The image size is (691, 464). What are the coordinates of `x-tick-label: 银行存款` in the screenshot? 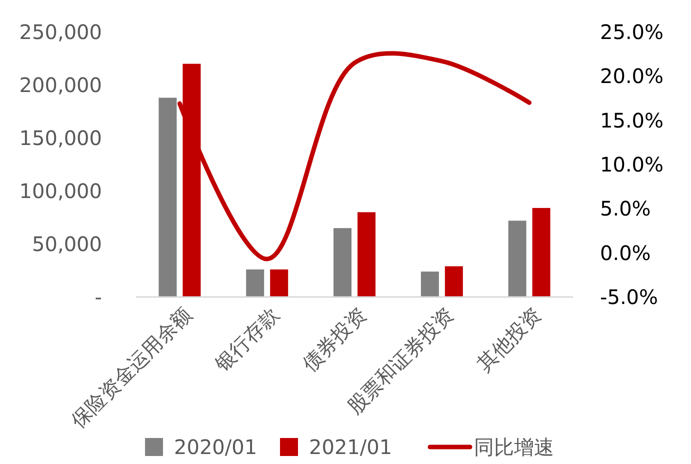 It's located at (246, 339).